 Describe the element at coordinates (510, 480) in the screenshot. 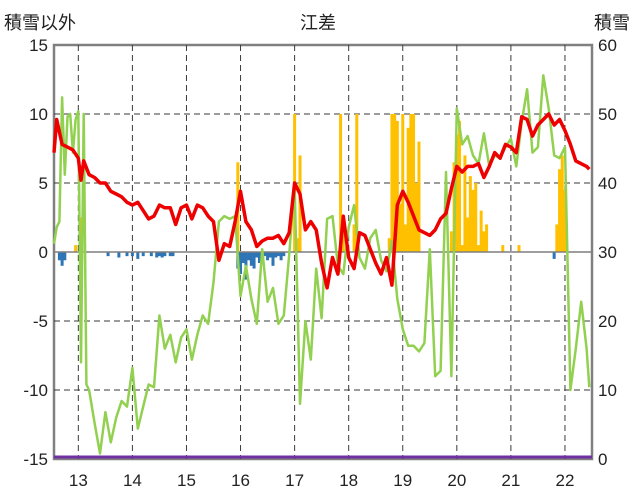

I see `x-tick-label: 21` at that location.